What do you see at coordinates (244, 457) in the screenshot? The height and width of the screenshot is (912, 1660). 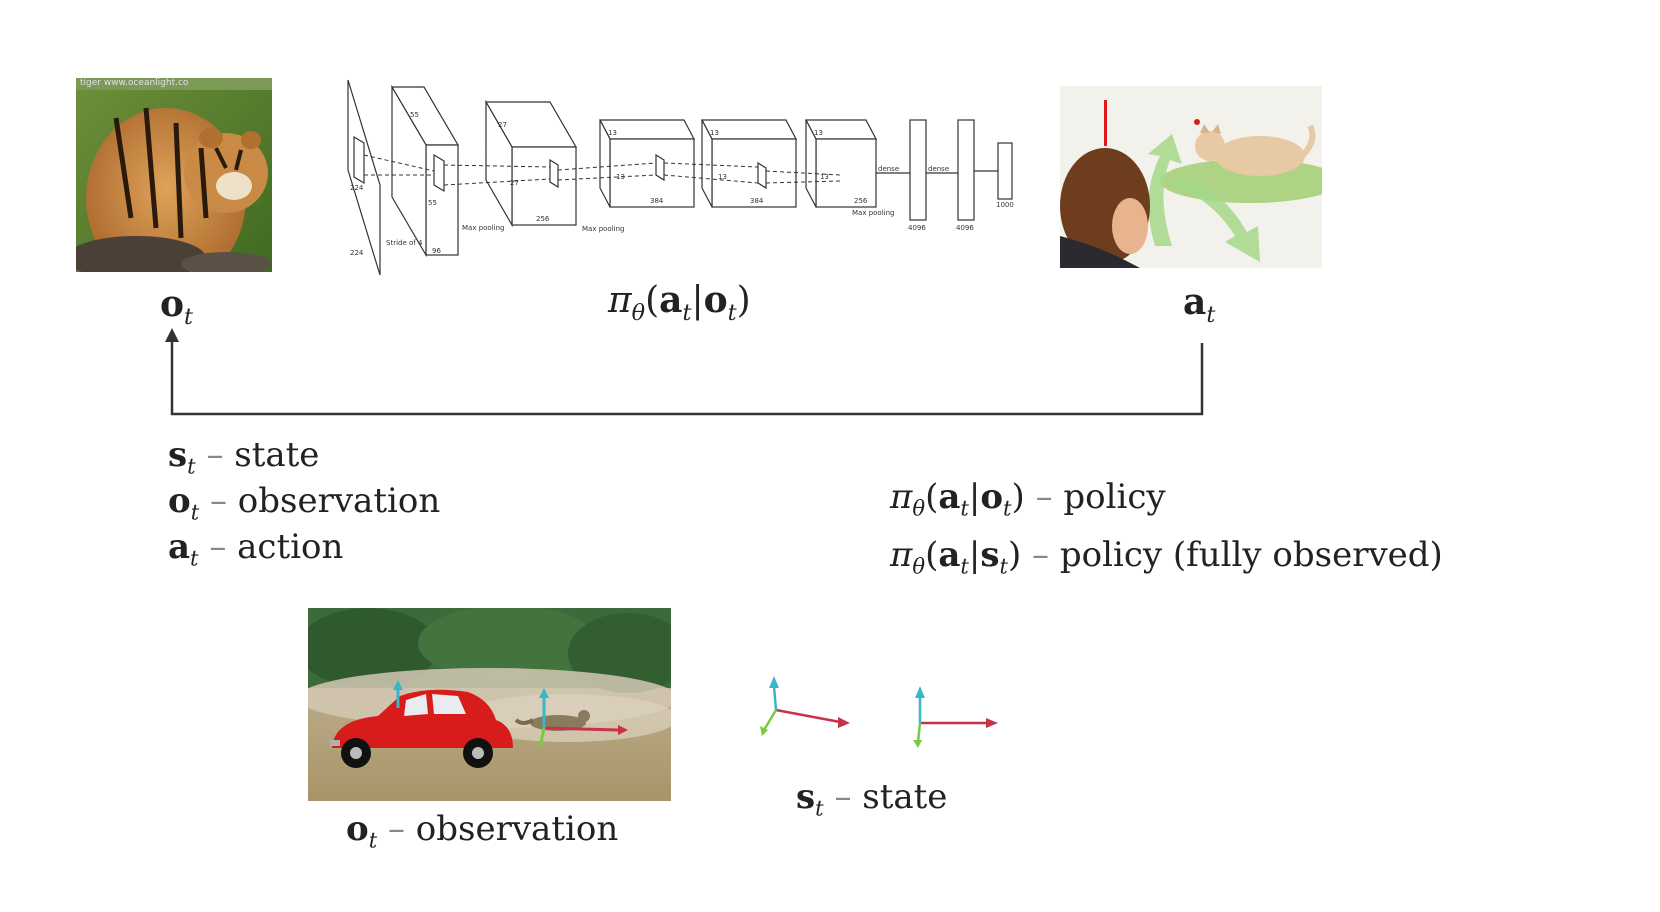 I see `def-state: st – state` at bounding box center [244, 457].